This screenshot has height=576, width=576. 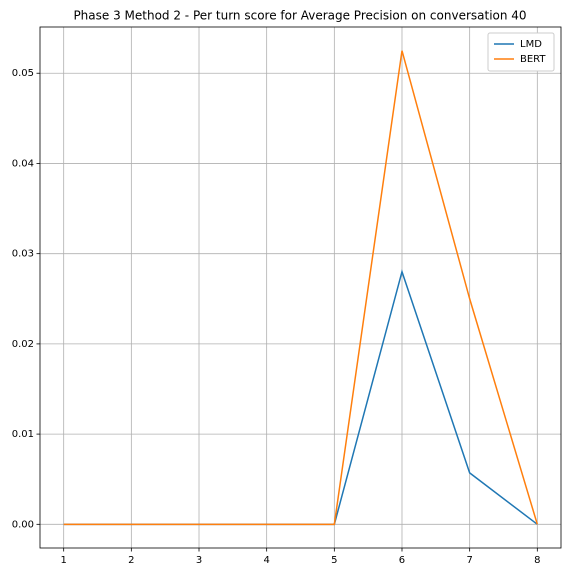 What do you see at coordinates (199, 560) in the screenshot?
I see `x-tick-label: 3` at bounding box center [199, 560].